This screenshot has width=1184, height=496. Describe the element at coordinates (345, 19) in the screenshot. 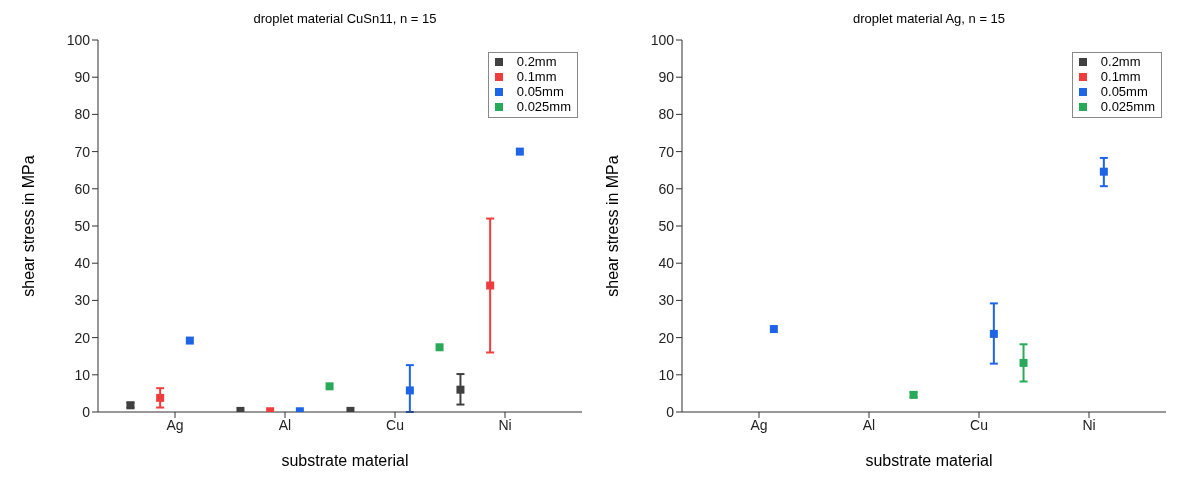

I see `chart-title: droplet material CuSn11, n = 15` at that location.